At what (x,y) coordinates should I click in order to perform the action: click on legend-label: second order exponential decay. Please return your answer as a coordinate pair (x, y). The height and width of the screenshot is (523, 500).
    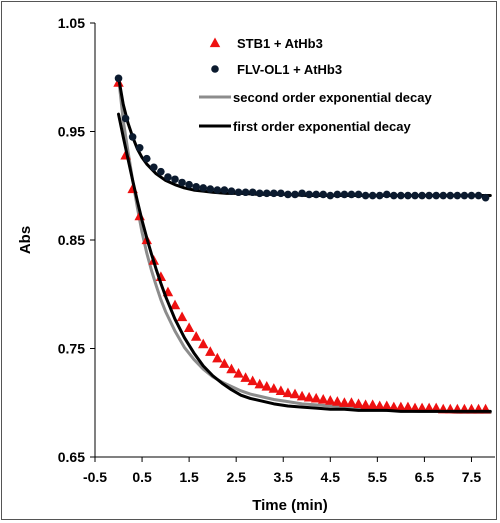
    Looking at the image, I should click on (332, 97).